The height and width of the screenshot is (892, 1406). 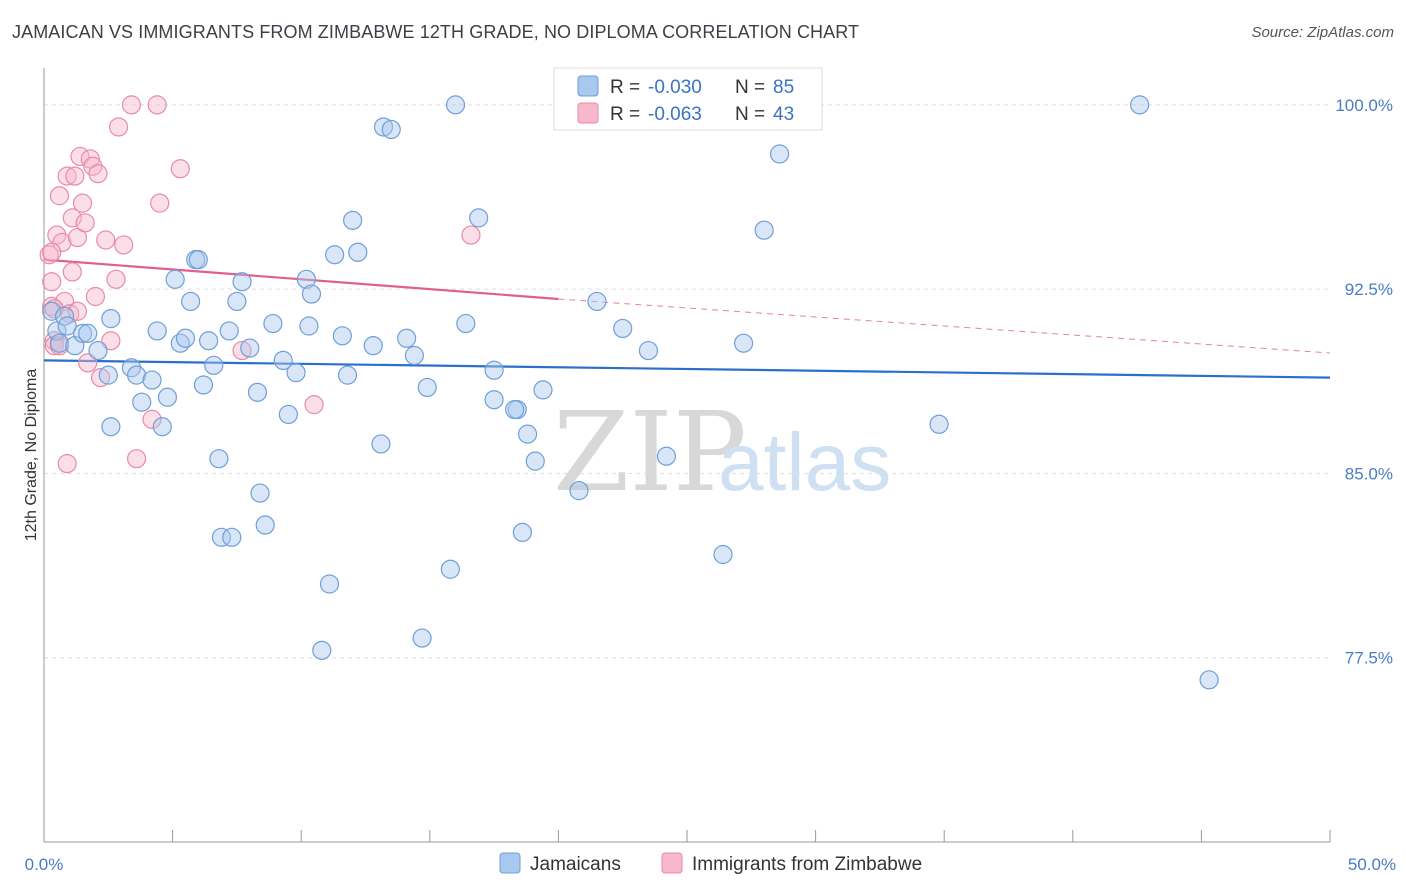 I want to click on y-axis-tick-labels: 77.5% 85.0% 92.5% 100.0%, so click(x=1364, y=382).